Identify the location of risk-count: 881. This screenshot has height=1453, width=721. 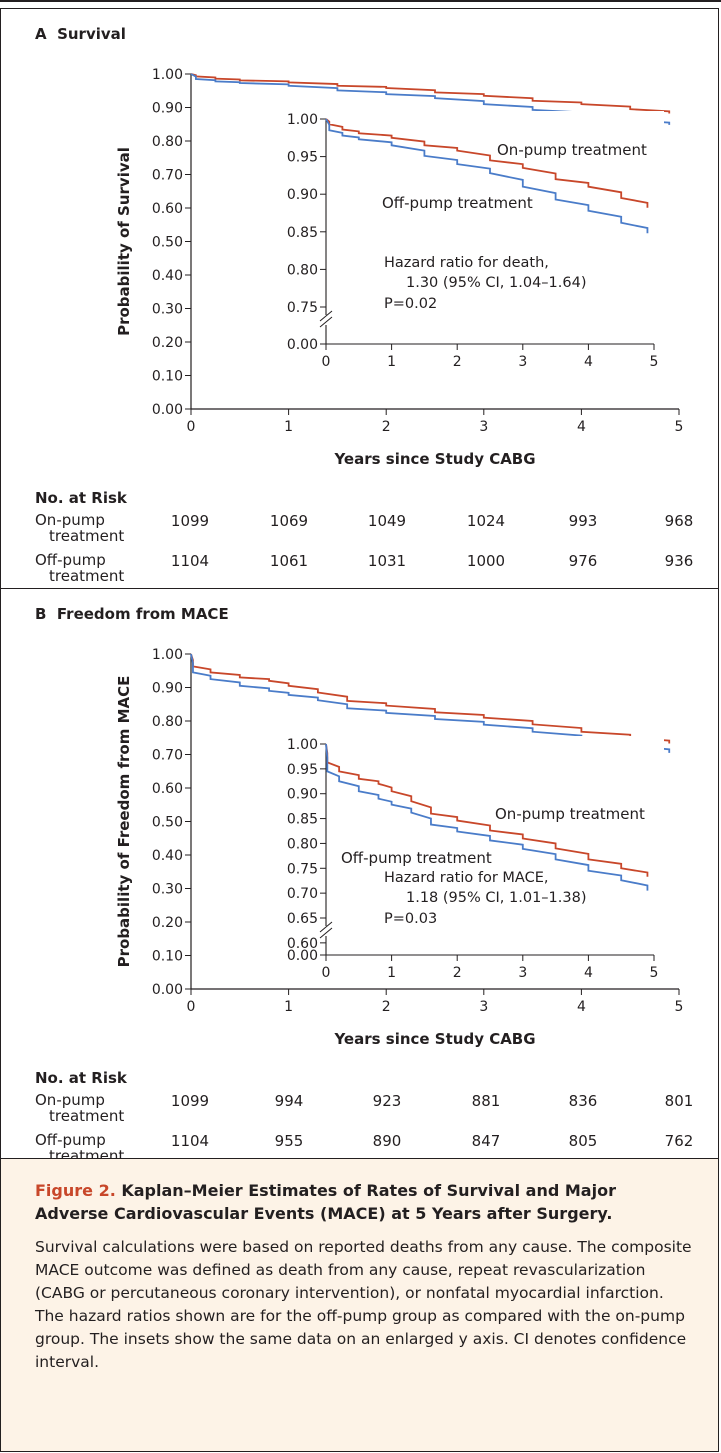
(486, 1101).